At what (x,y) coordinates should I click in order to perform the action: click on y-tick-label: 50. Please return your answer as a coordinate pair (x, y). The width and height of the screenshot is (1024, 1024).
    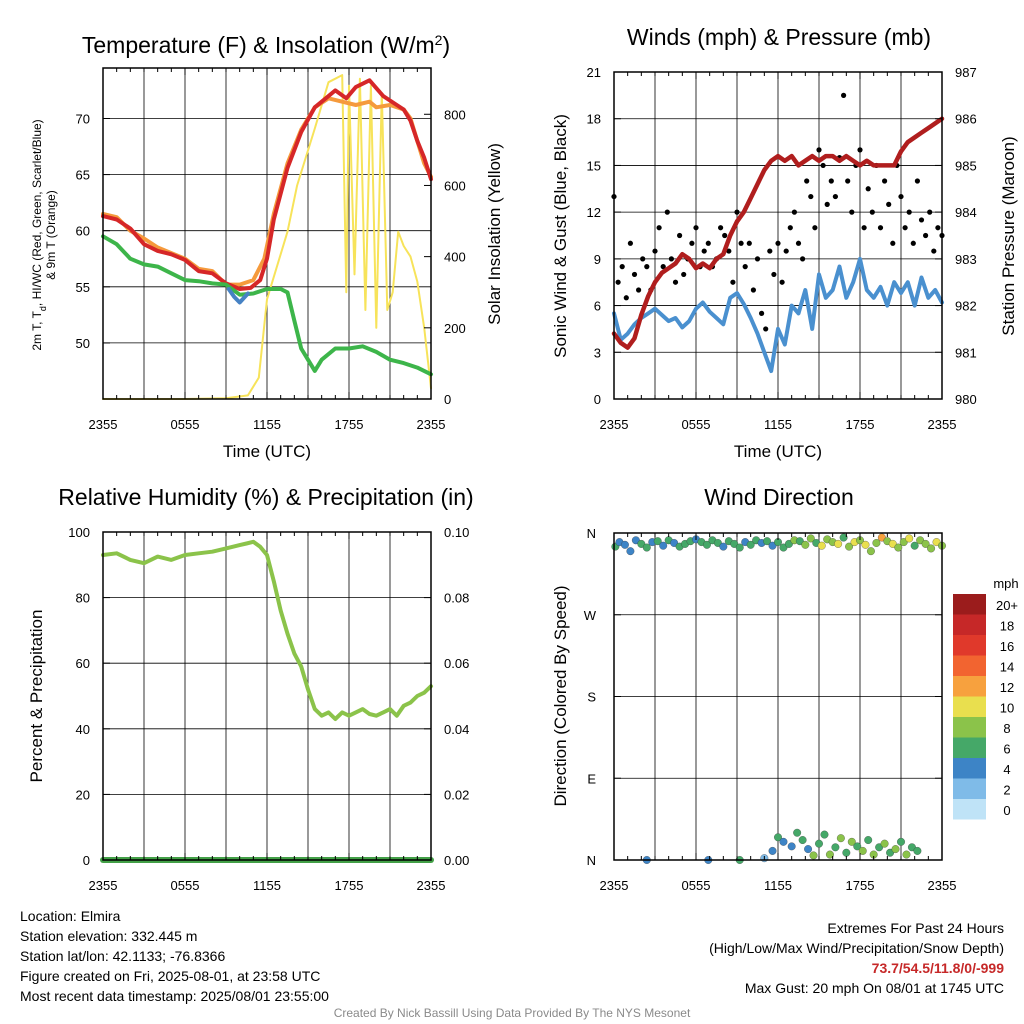
    Looking at the image, I should click on (83, 343).